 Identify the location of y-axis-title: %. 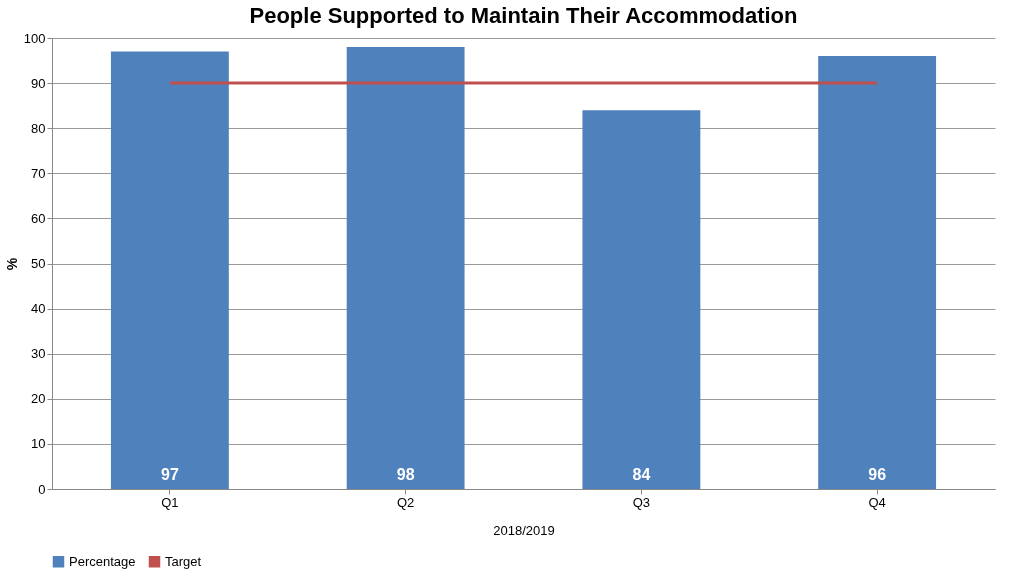
(11, 264).